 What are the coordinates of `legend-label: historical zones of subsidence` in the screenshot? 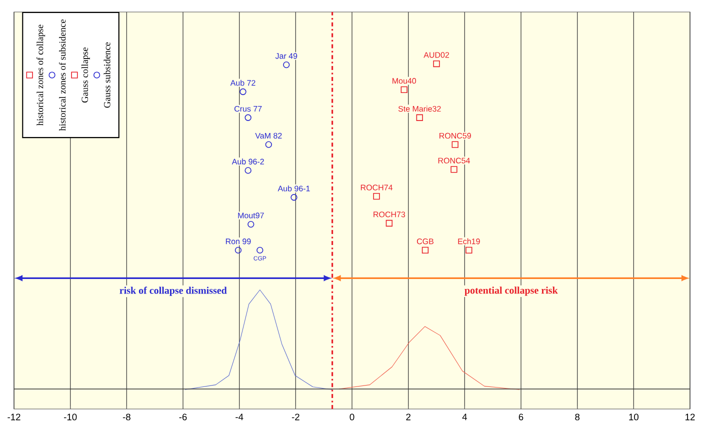 It's located at (62, 75).